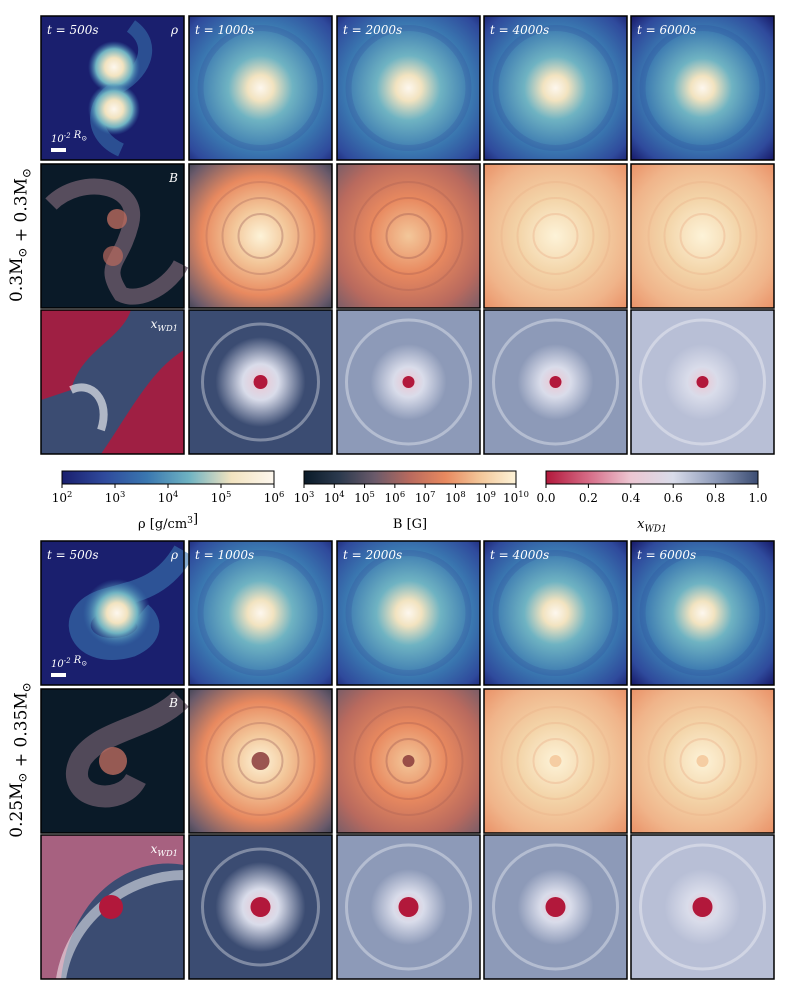 The height and width of the screenshot is (999, 789). Describe the element at coordinates (757, 498) in the screenshot. I see `colorbar-tick-label: 1.0` at that location.